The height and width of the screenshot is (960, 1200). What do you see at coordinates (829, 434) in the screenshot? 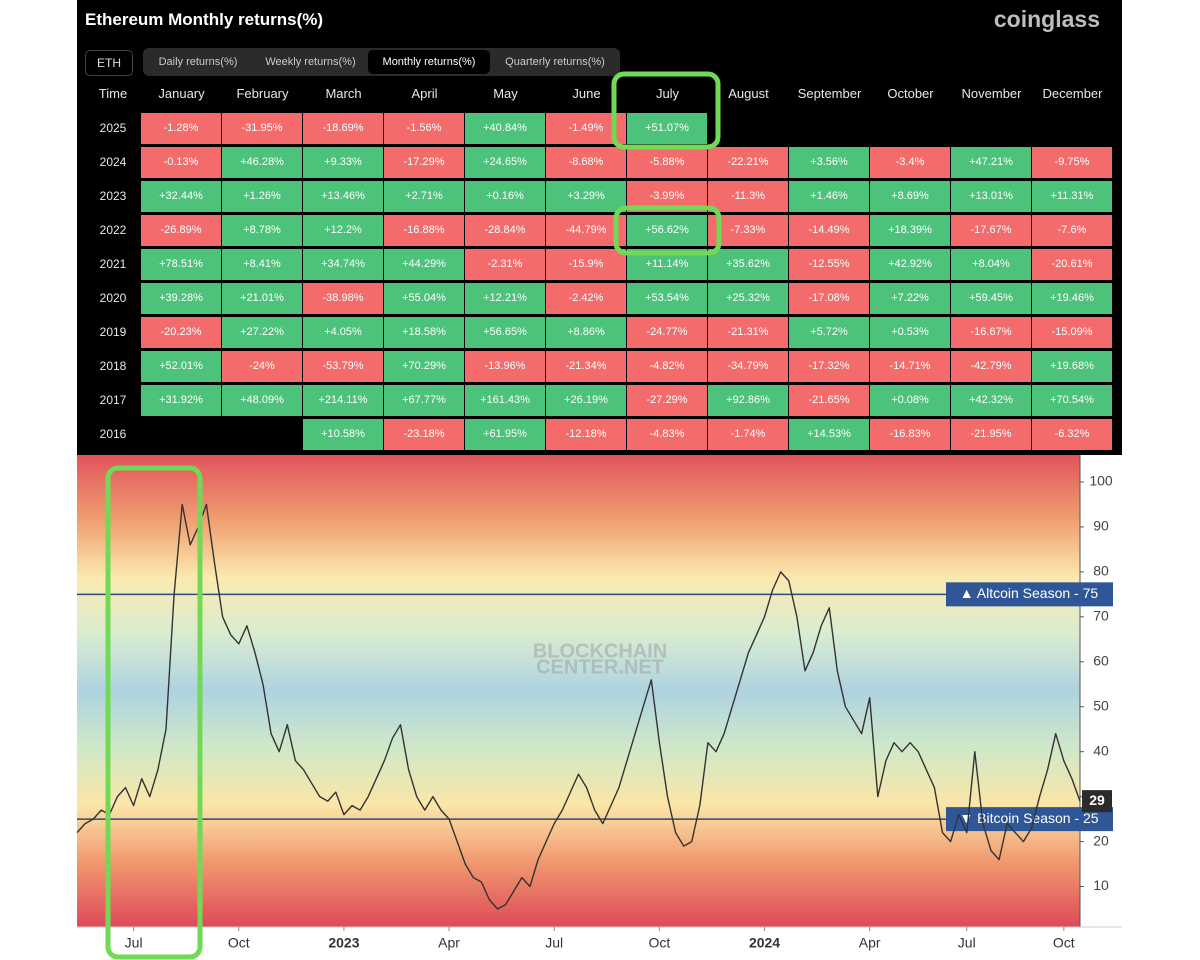
I see `return-cell: +14.53%` at bounding box center [829, 434].